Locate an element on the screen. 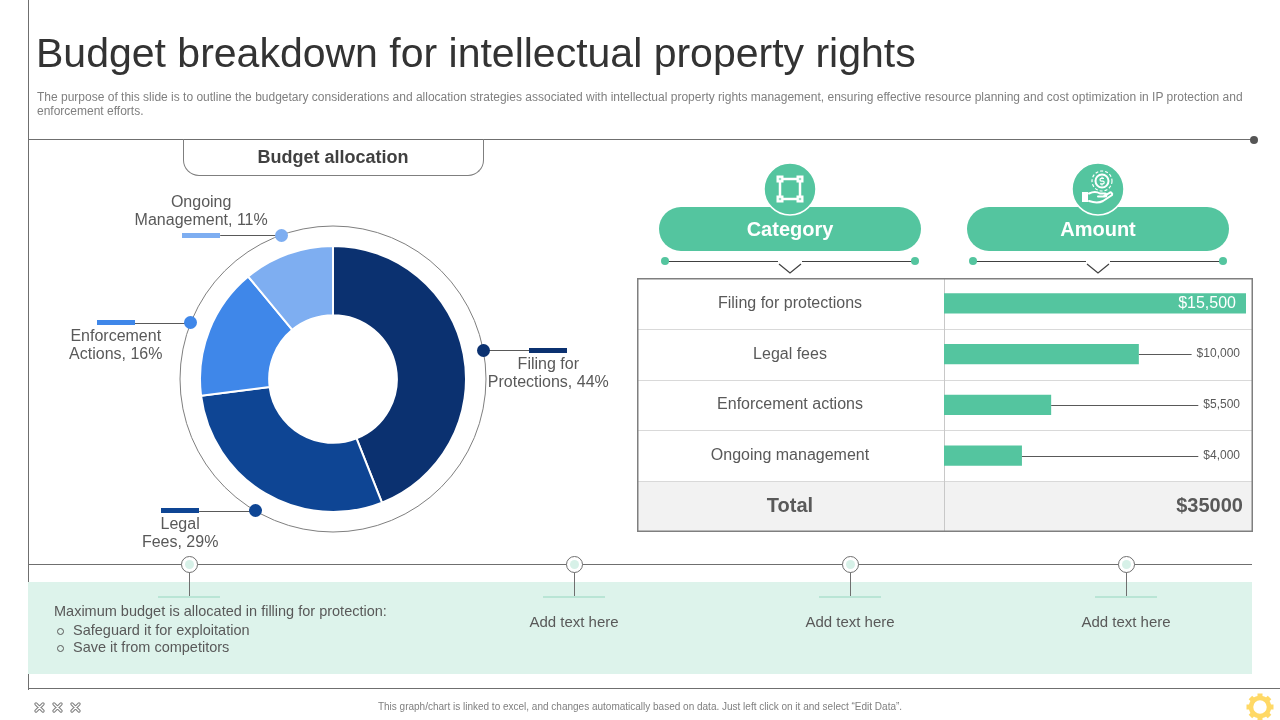 The height and width of the screenshot is (720, 1280). legend-label: Legal Fees, 29% is located at coordinates (180, 533).